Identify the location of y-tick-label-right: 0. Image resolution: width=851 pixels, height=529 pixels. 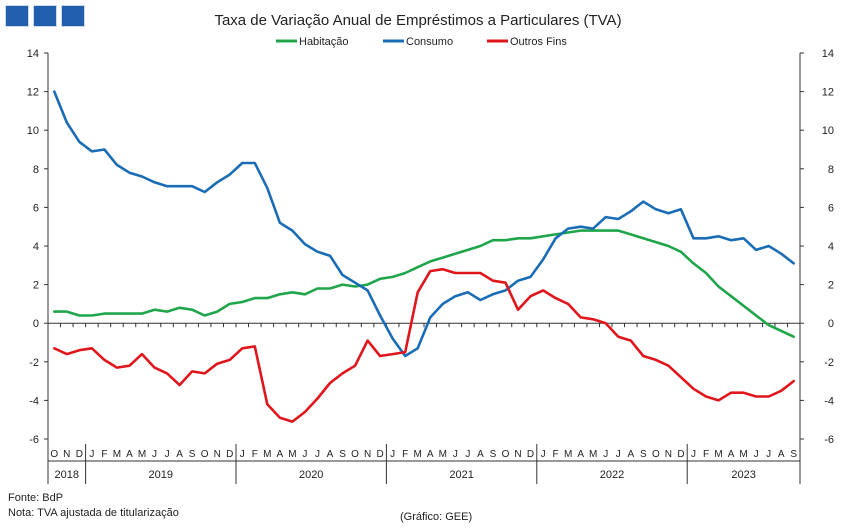
(831, 324).